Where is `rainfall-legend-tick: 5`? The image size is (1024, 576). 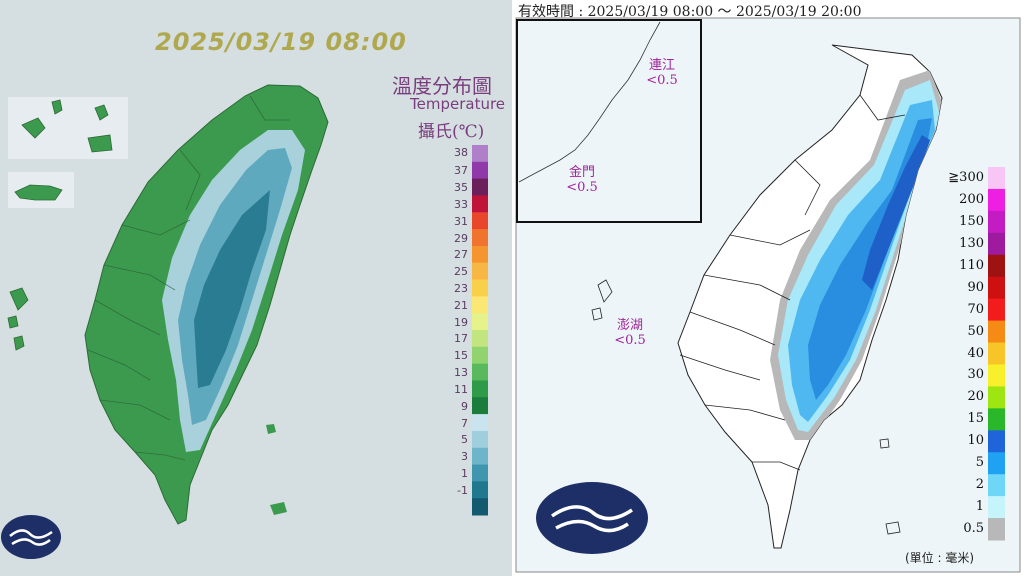
rainfall-legend-tick: 5 is located at coordinates (979, 463).